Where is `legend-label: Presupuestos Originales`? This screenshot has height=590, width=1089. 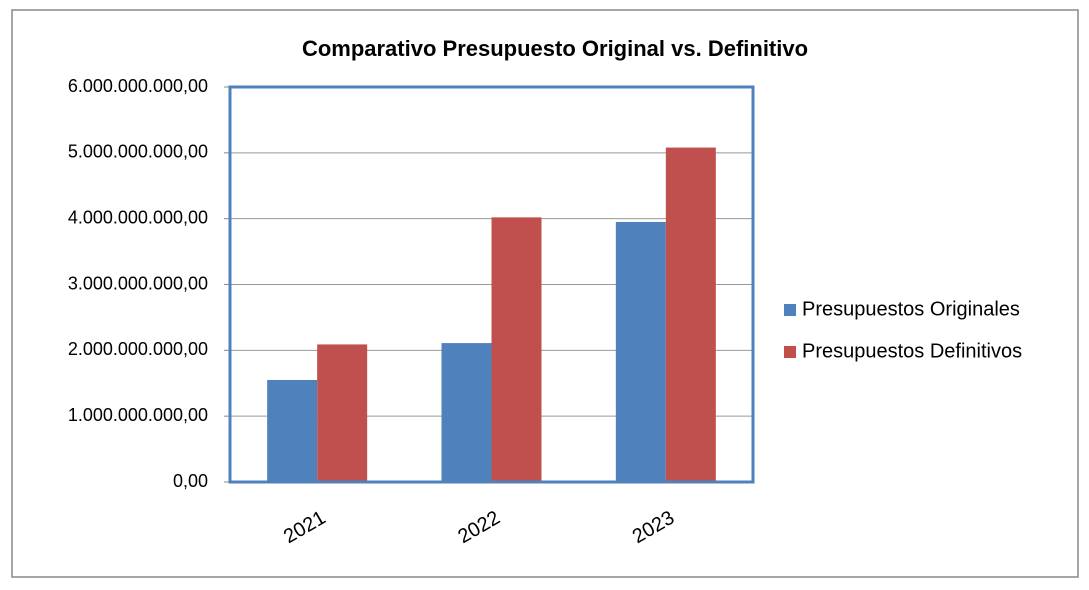
legend-label: Presupuestos Originales is located at coordinates (911, 309).